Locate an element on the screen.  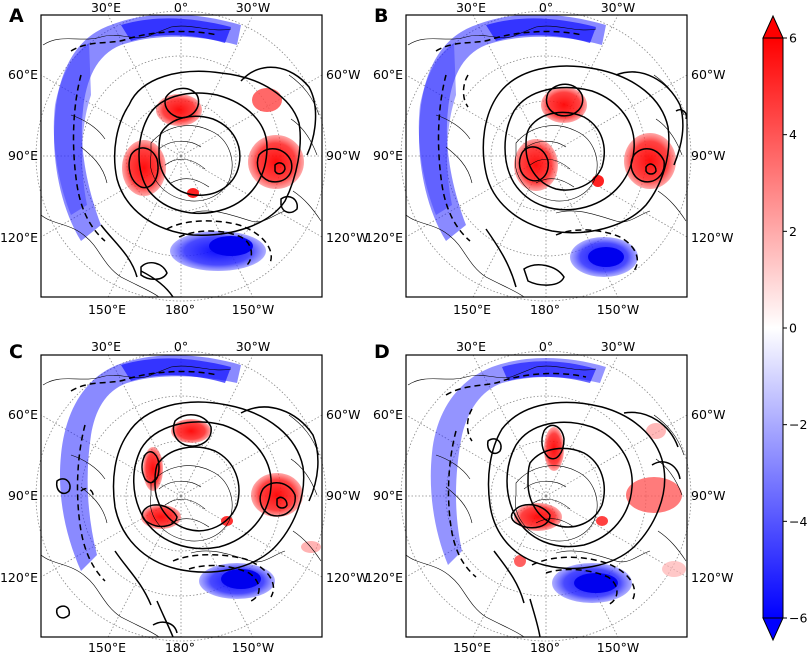
panel-label-b: B is located at coordinates (381, 16).